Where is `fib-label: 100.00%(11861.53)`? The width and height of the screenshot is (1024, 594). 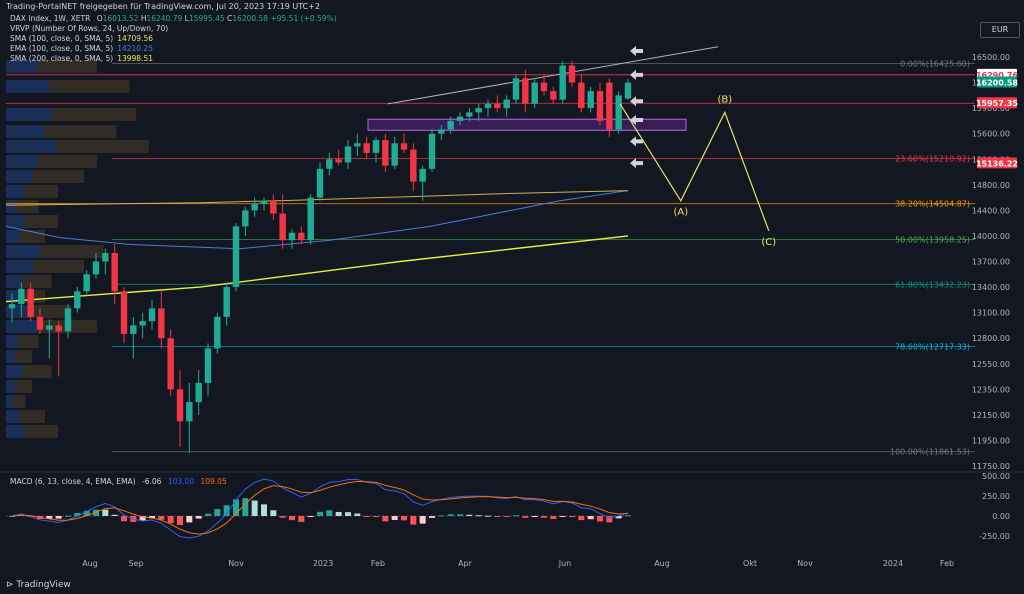
fib-label: 100.00%(11861.53) is located at coordinates (930, 452).